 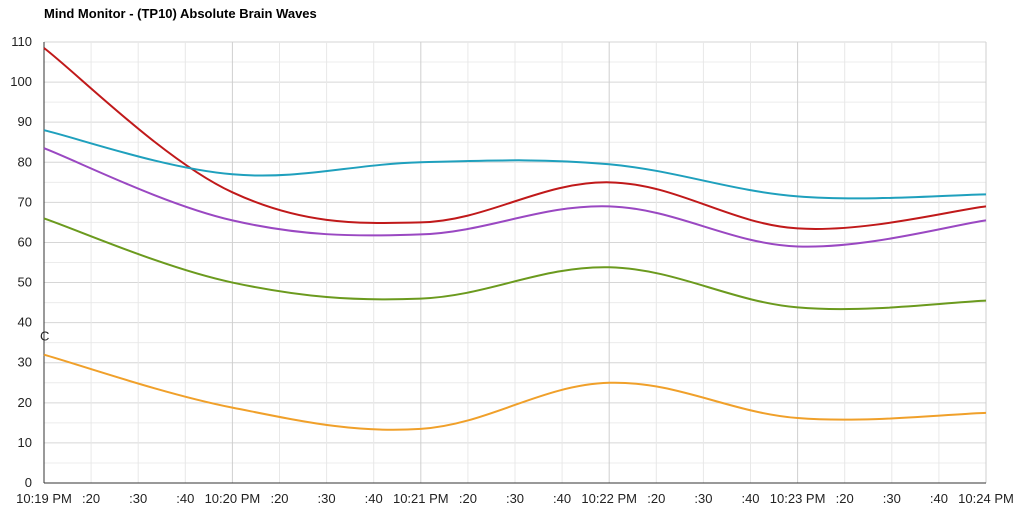 I want to click on y-tick-label: 90, so click(x=25, y=121).